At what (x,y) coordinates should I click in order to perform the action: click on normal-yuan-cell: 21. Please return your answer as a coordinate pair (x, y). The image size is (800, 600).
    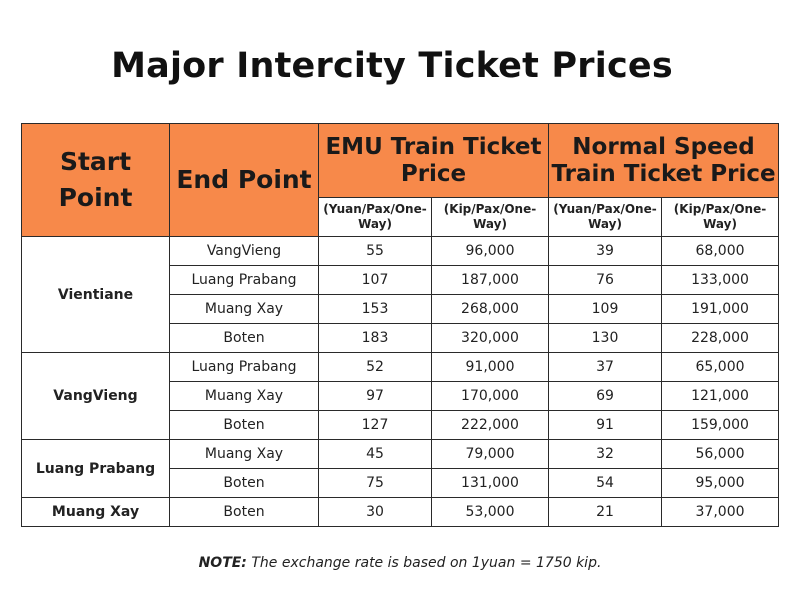
    Looking at the image, I should click on (605, 512).